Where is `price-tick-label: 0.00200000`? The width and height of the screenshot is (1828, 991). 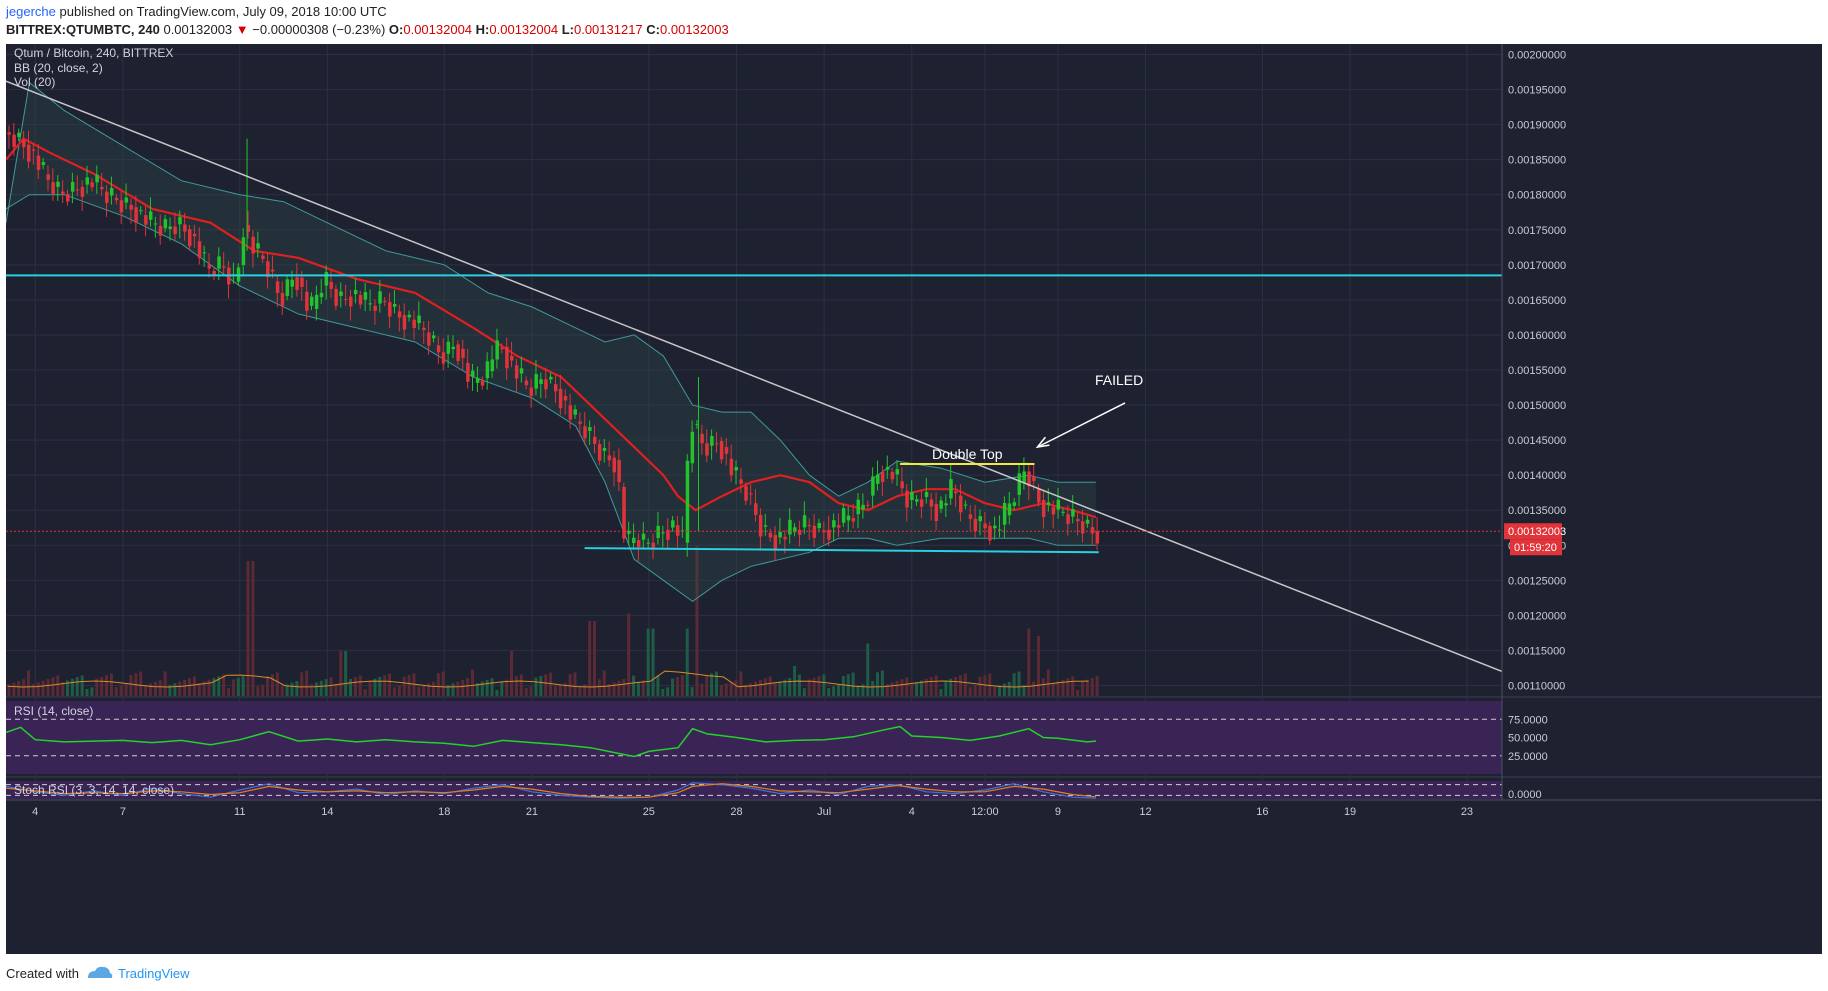
price-tick-label: 0.00200000 is located at coordinates (1537, 56).